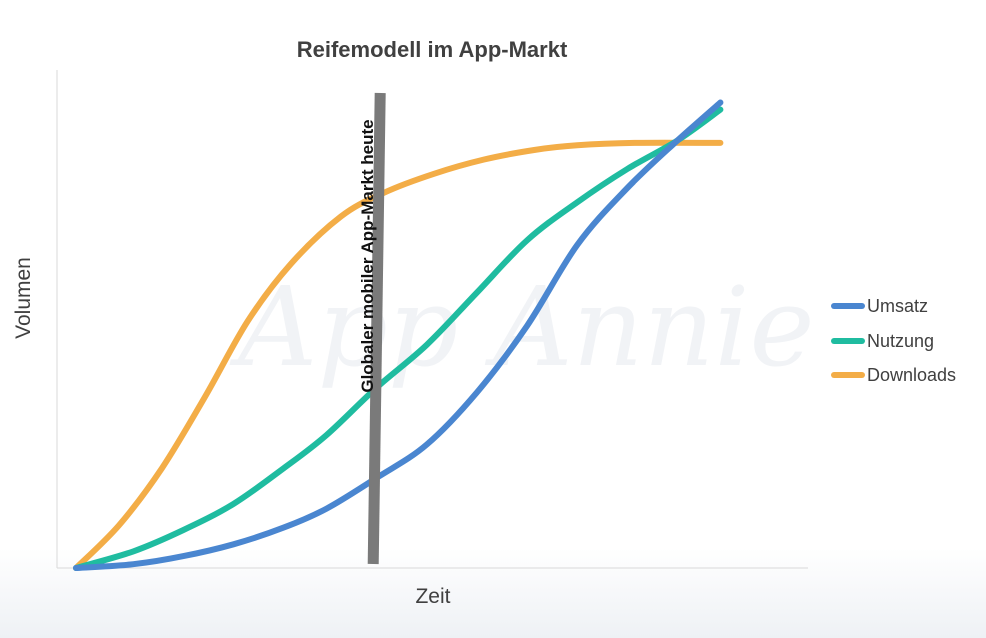 This screenshot has height=638, width=986. I want to click on x-axis-label: Zeit, so click(432, 596).